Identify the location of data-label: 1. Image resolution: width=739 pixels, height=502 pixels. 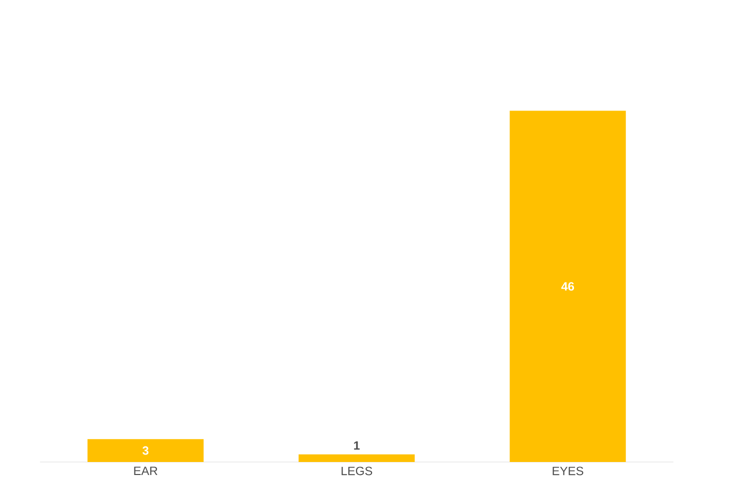
(357, 445).